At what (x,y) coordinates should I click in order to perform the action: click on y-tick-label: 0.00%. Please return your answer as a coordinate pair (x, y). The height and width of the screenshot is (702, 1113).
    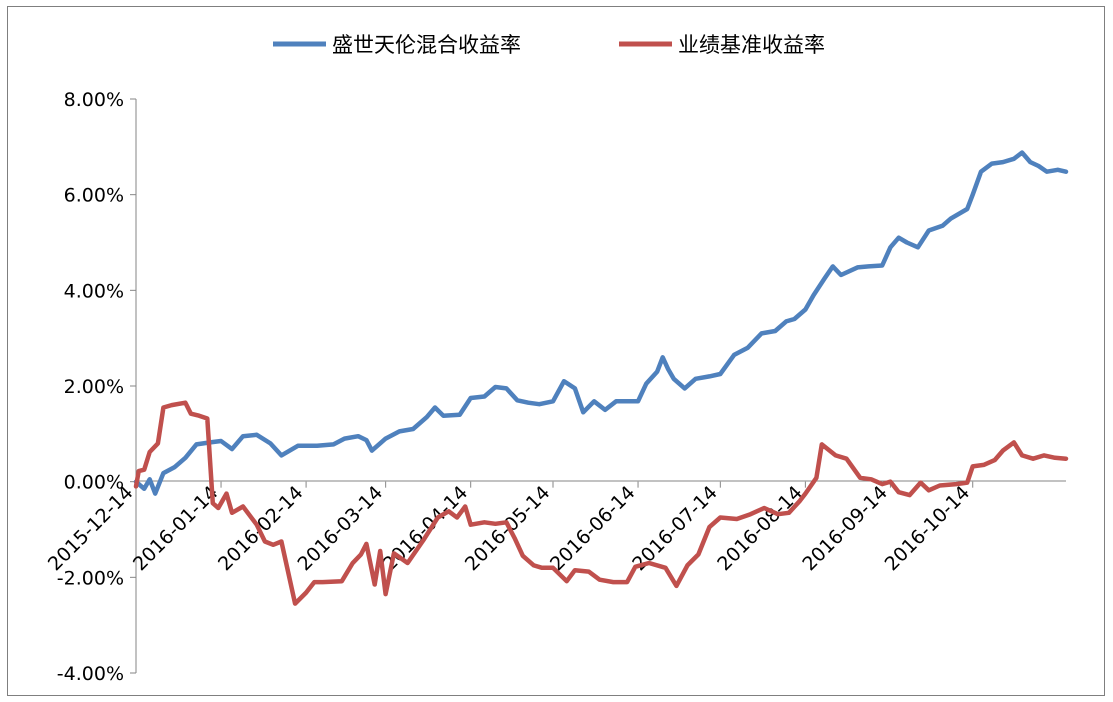
    Looking at the image, I should click on (94, 483).